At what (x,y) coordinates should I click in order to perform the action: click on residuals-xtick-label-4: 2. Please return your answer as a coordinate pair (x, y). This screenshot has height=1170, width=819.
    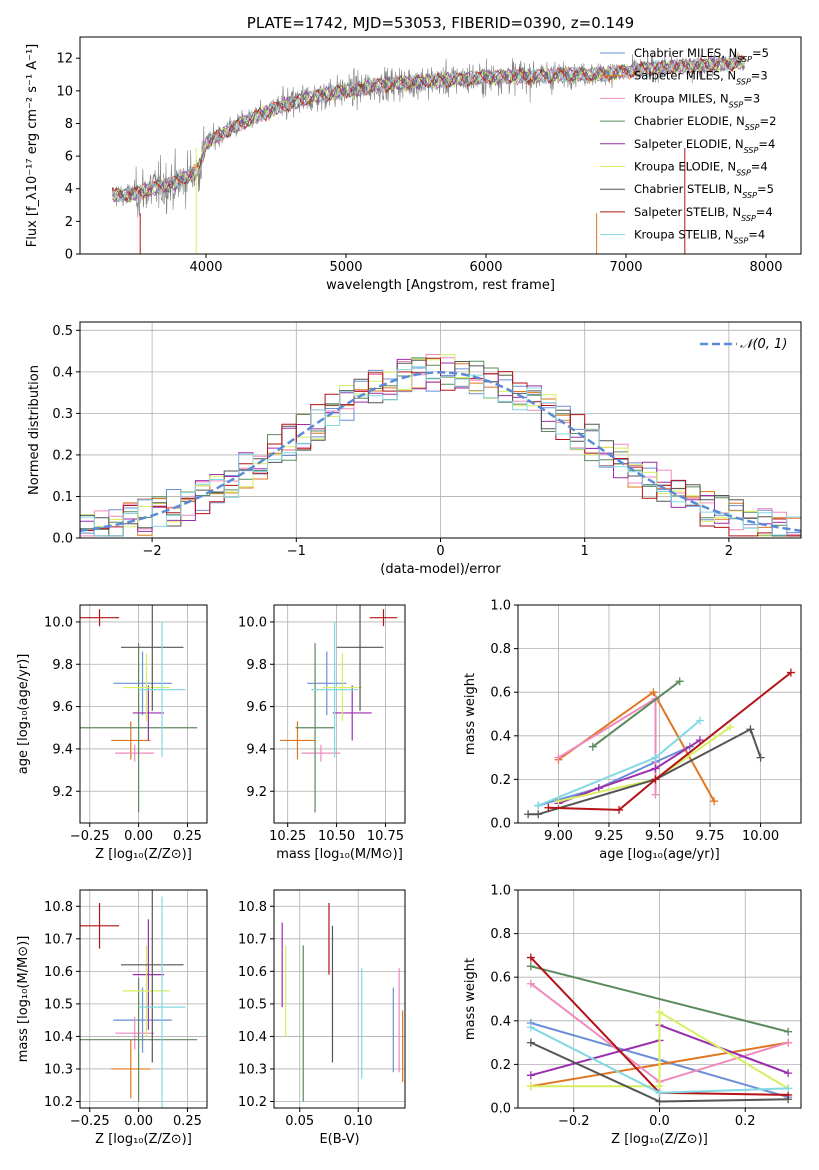
    Looking at the image, I should click on (729, 551).